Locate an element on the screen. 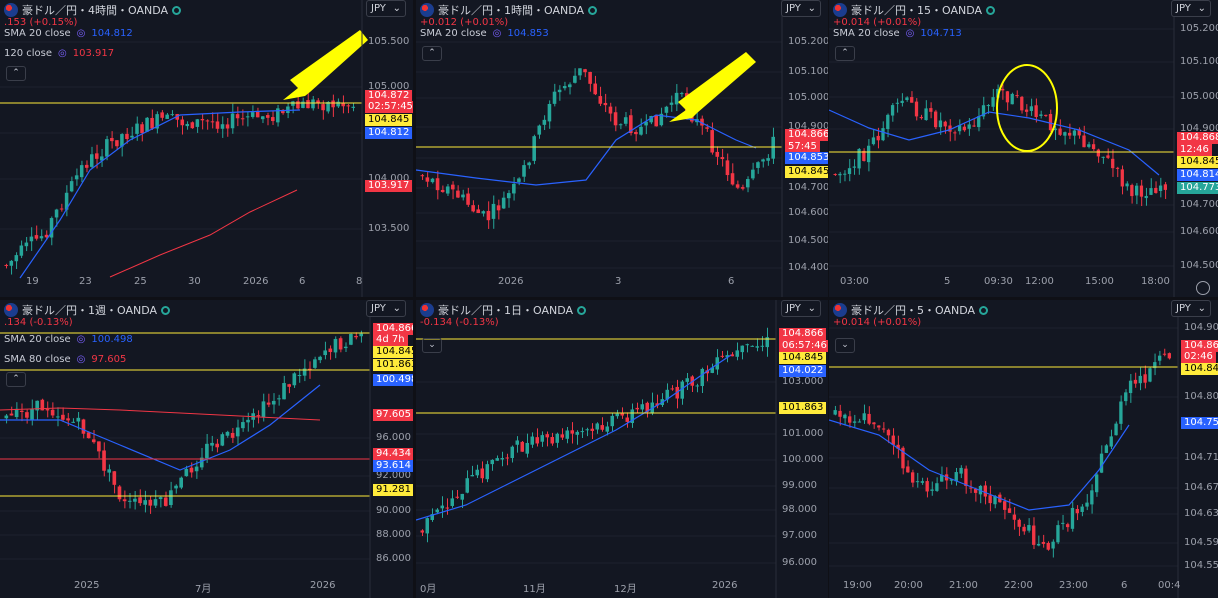 This screenshot has height=598, width=1218. indicator-legend: SMA 20 close ◎ 104.713 is located at coordinates (897, 33).